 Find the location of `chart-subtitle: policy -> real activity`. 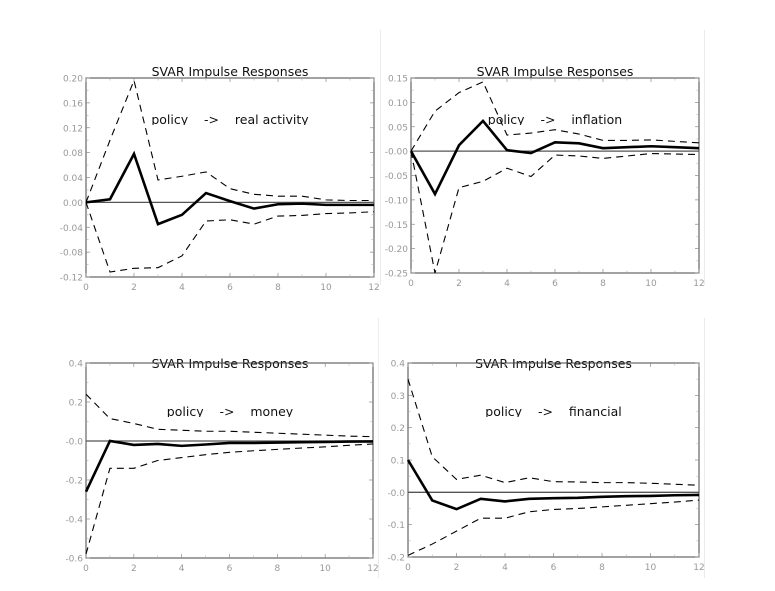

chart-subtitle: policy -> real activity is located at coordinates (230, 118).